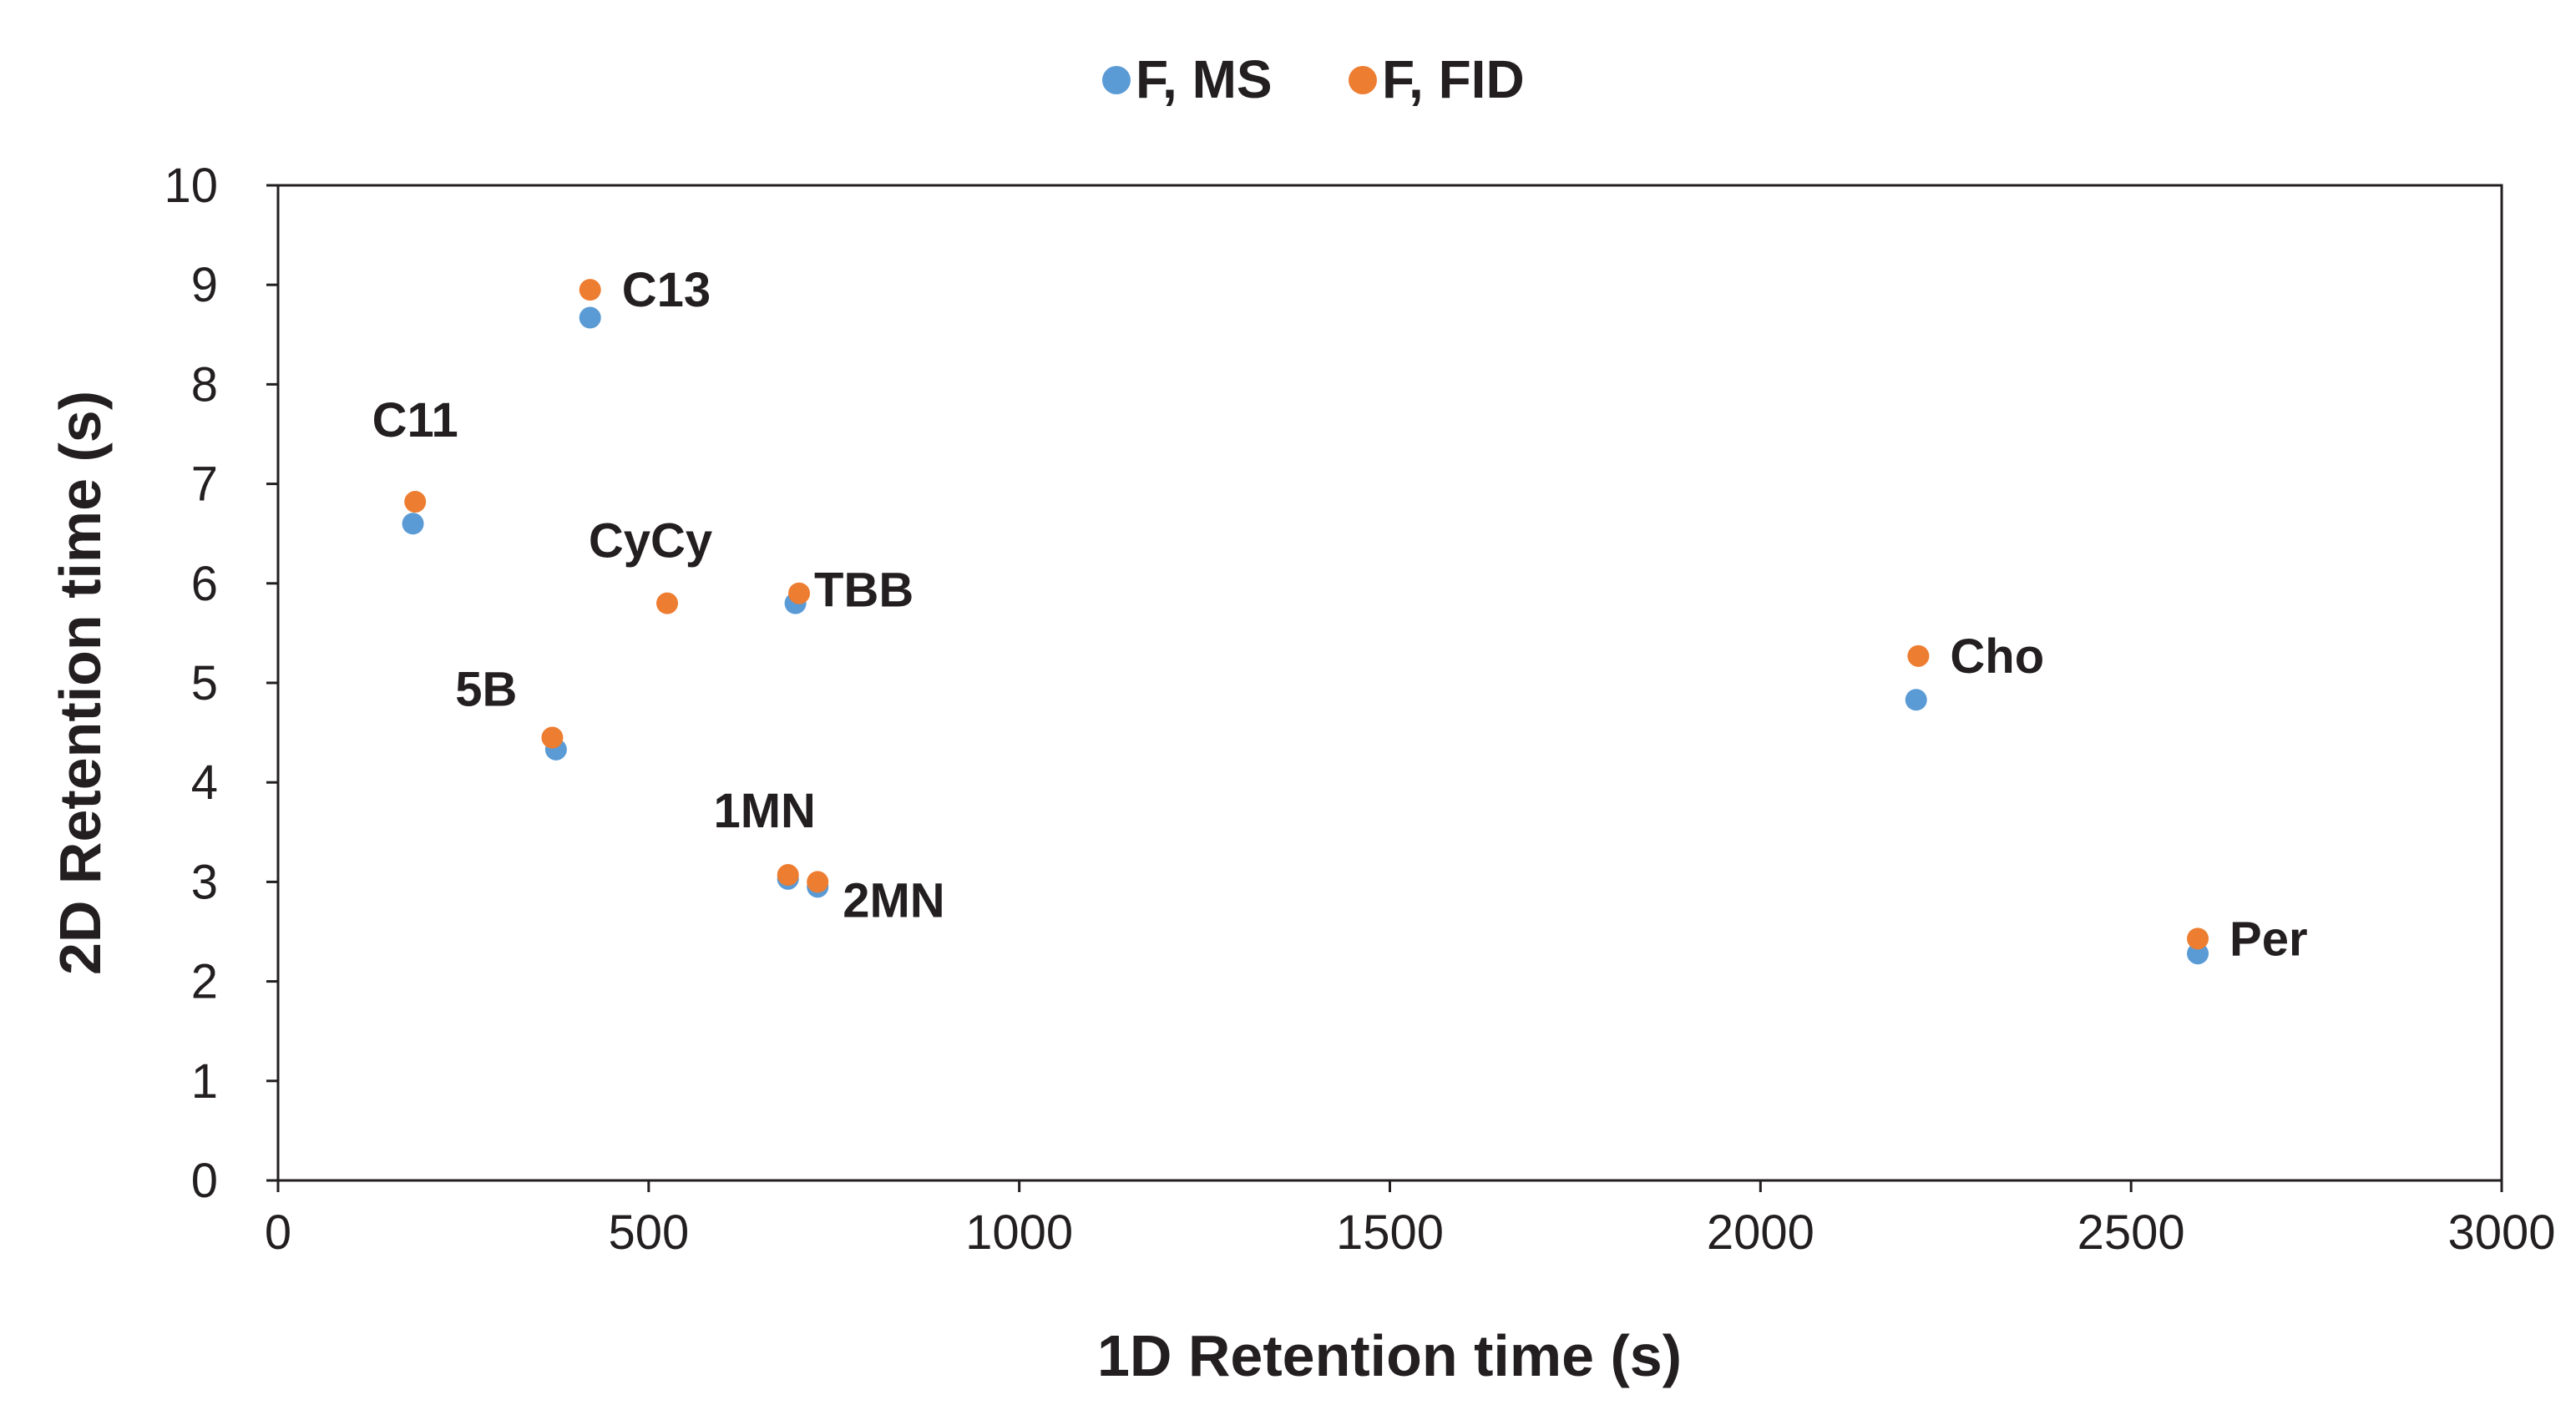 This screenshot has height=1410, width=2576. Describe the element at coordinates (2268, 939) in the screenshot. I see `point-label: Per` at that location.